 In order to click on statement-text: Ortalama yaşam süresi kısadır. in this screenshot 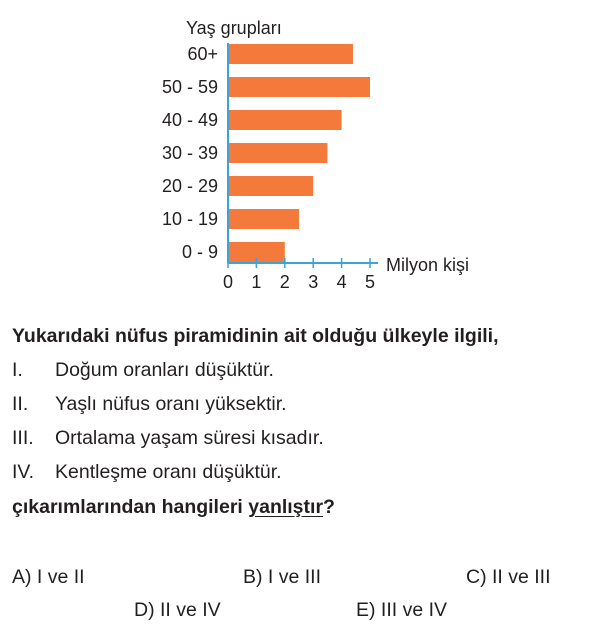, I will do `click(189, 438)`.